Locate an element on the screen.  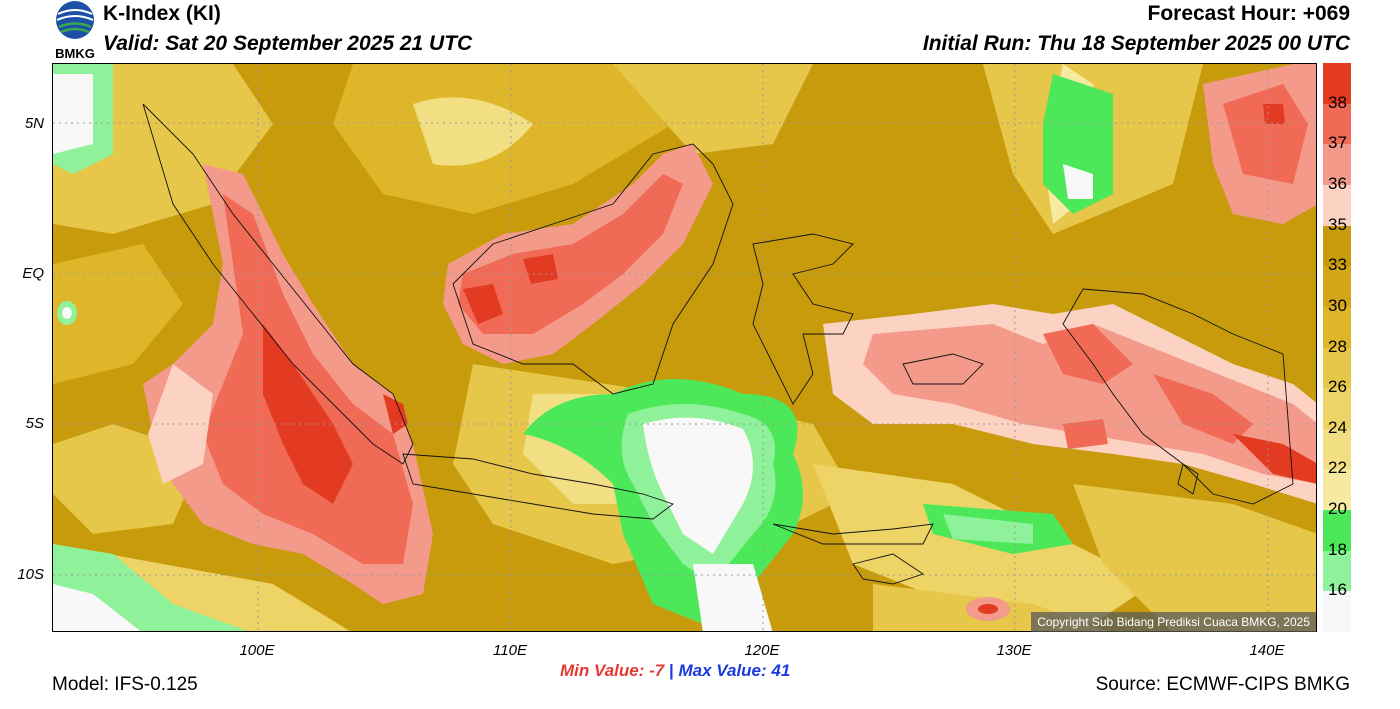
svg-text: BMKG is located at coordinates (75, 53).